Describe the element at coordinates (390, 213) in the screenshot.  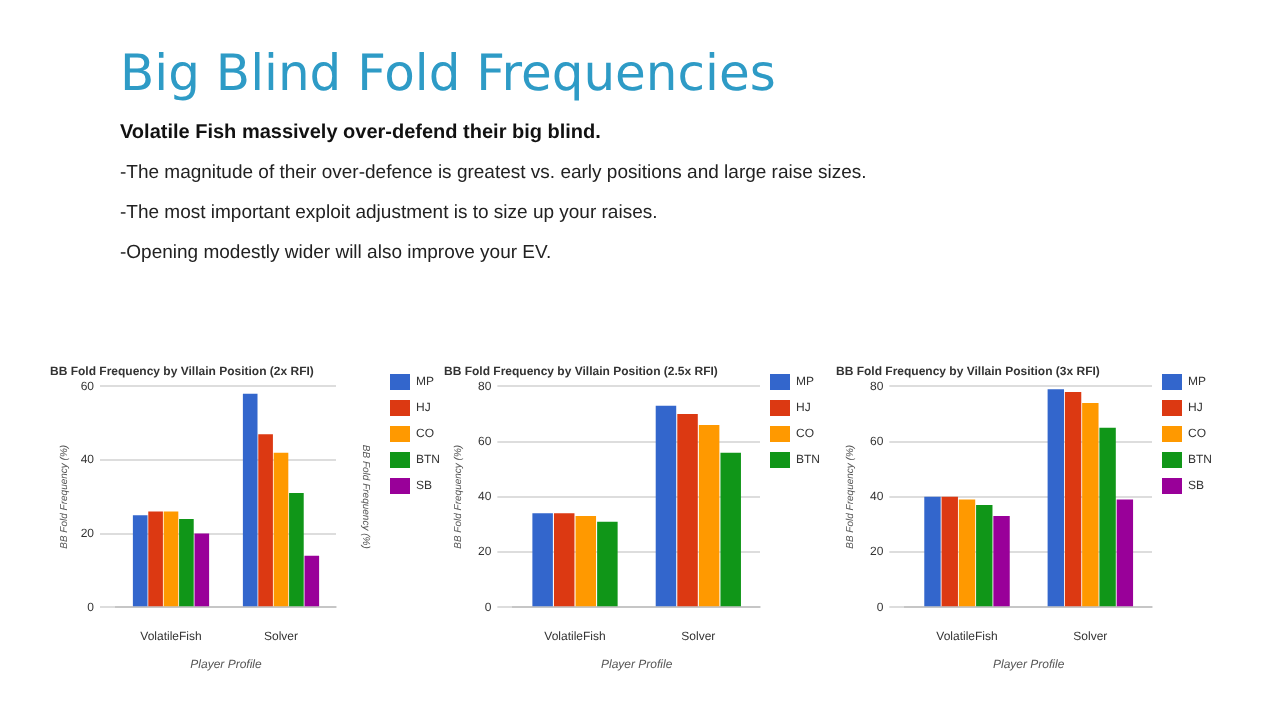
I see `text: -The most important exploit adjustment is to size up your raises.` at that location.